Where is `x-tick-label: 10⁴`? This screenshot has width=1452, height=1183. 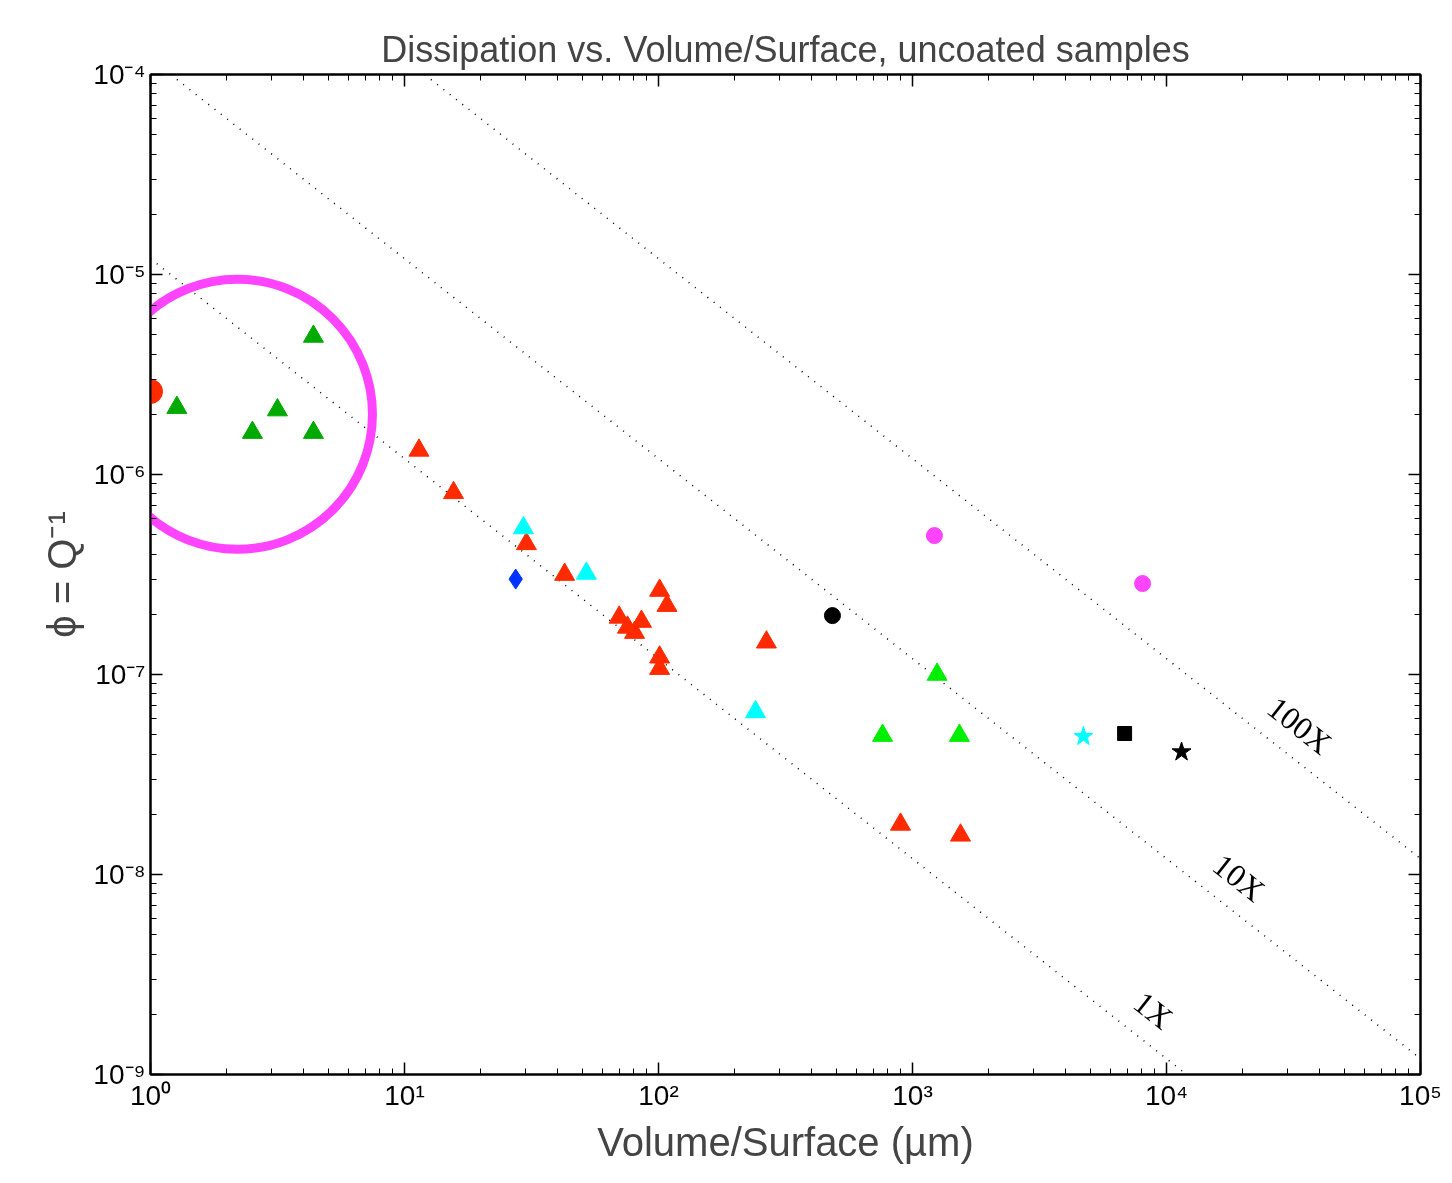
x-tick-label: 10⁴ is located at coordinates (1166, 1095).